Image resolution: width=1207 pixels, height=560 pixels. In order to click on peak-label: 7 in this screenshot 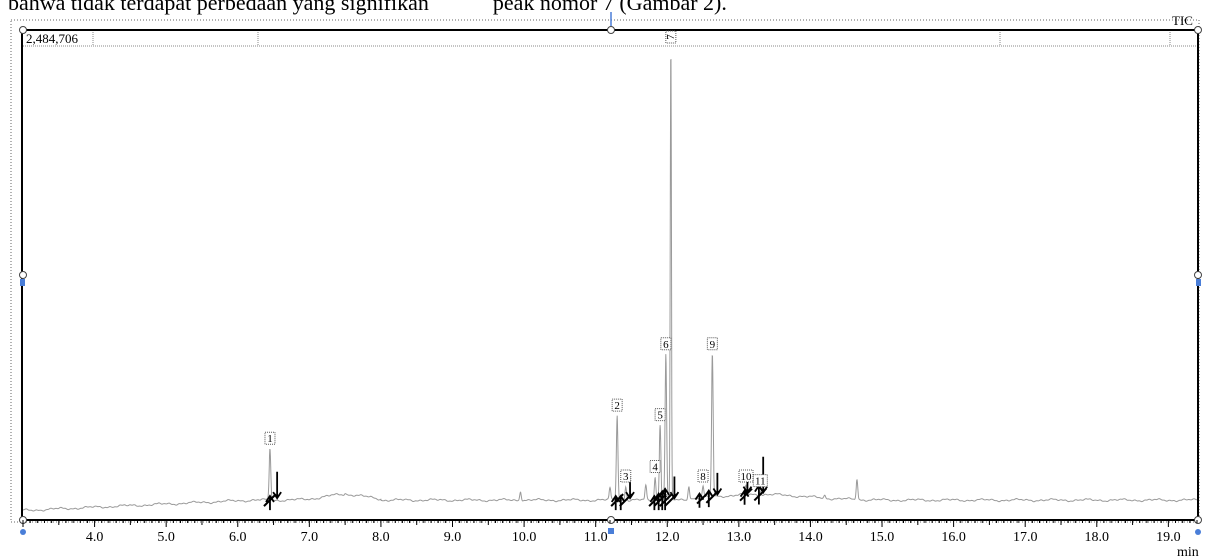, I will do `click(671, 37)`.